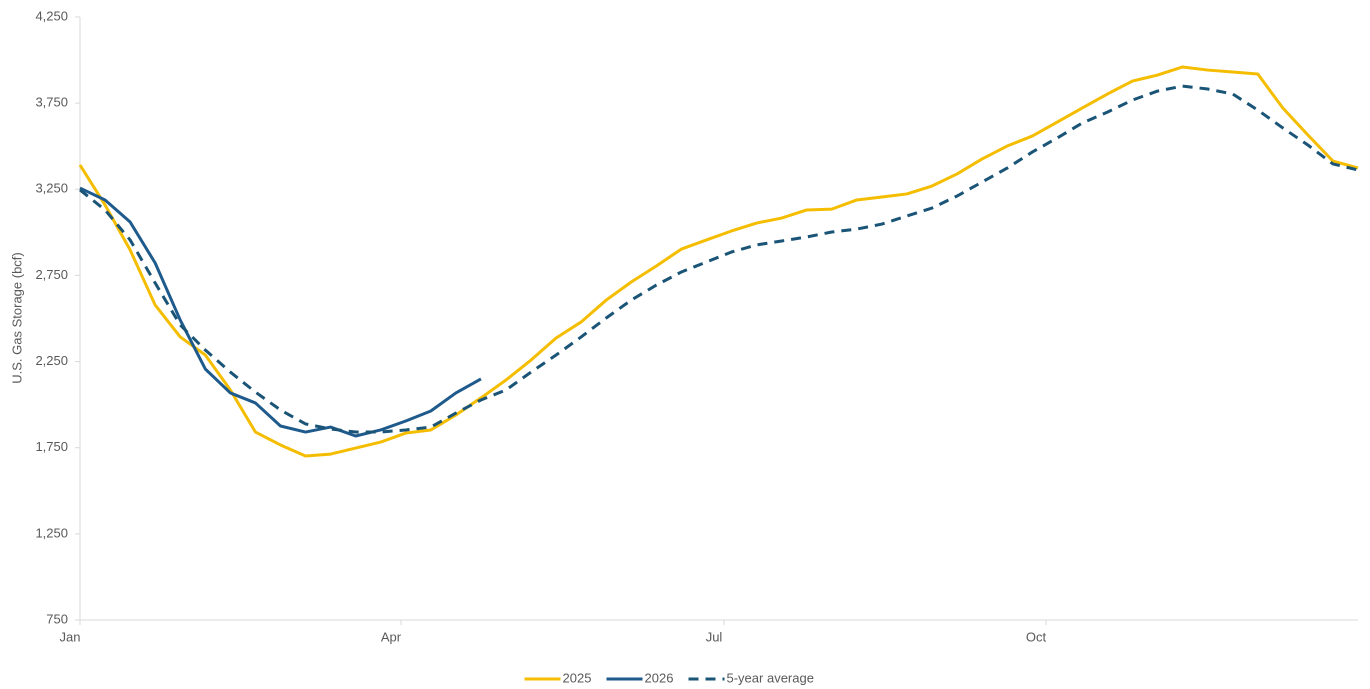 This screenshot has height=689, width=1370. What do you see at coordinates (51, 532) in the screenshot?
I see `y-tick-label: 1,250` at bounding box center [51, 532].